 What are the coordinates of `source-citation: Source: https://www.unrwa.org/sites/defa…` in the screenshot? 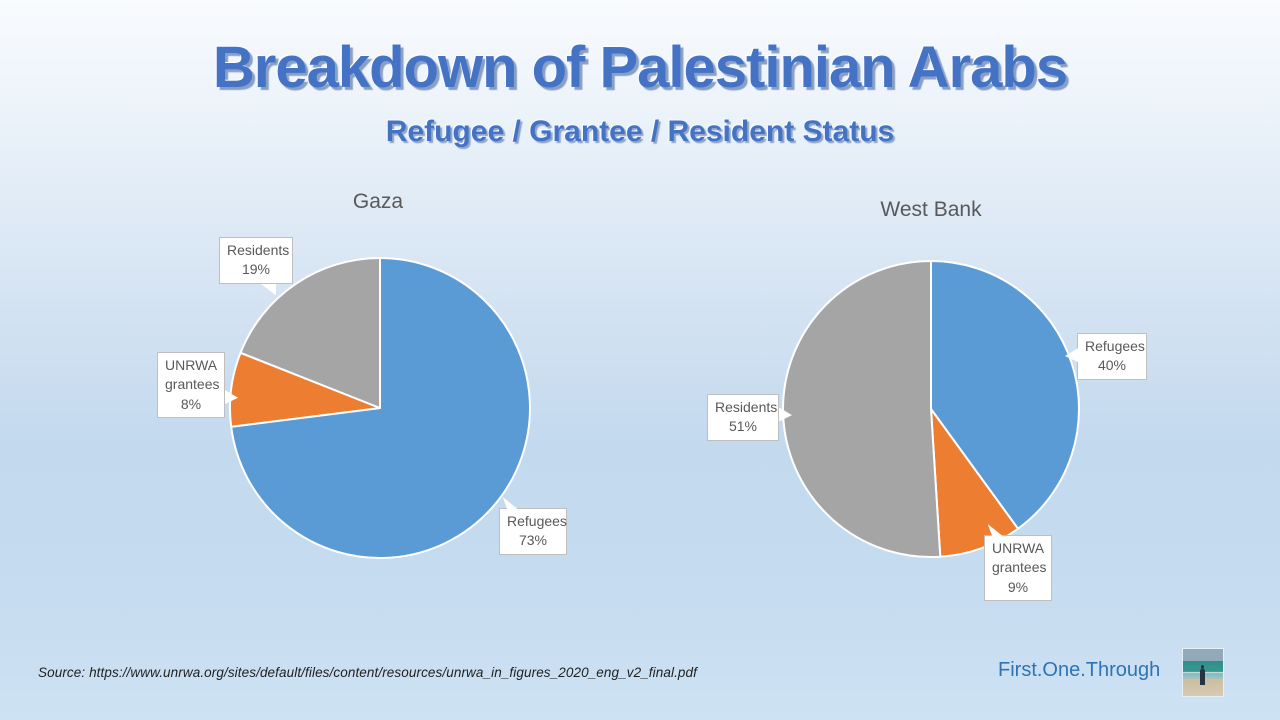 It's located at (367, 672).